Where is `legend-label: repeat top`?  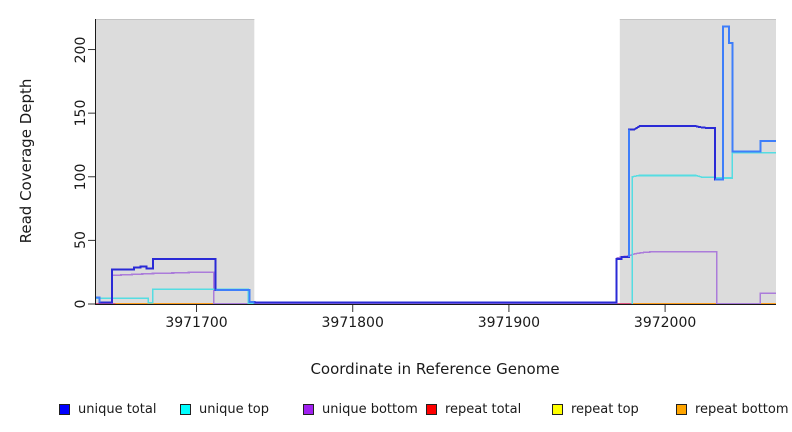 legend-label: repeat top is located at coordinates (605, 409).